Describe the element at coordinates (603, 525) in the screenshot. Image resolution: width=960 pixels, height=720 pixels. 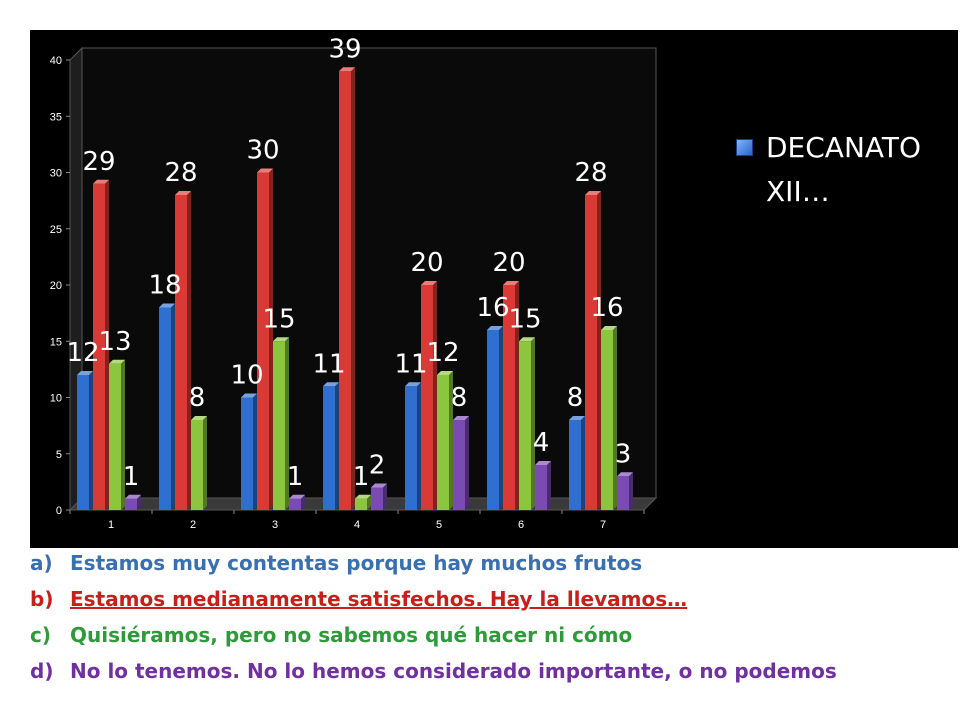
I see `x-tick-label: 7` at that location.